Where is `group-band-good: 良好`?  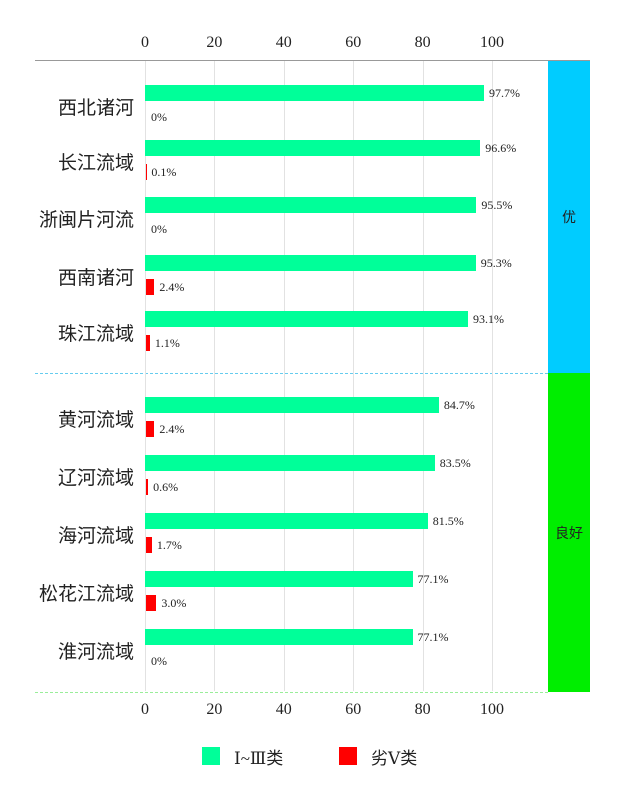 group-band-good: 良好 is located at coordinates (569, 532).